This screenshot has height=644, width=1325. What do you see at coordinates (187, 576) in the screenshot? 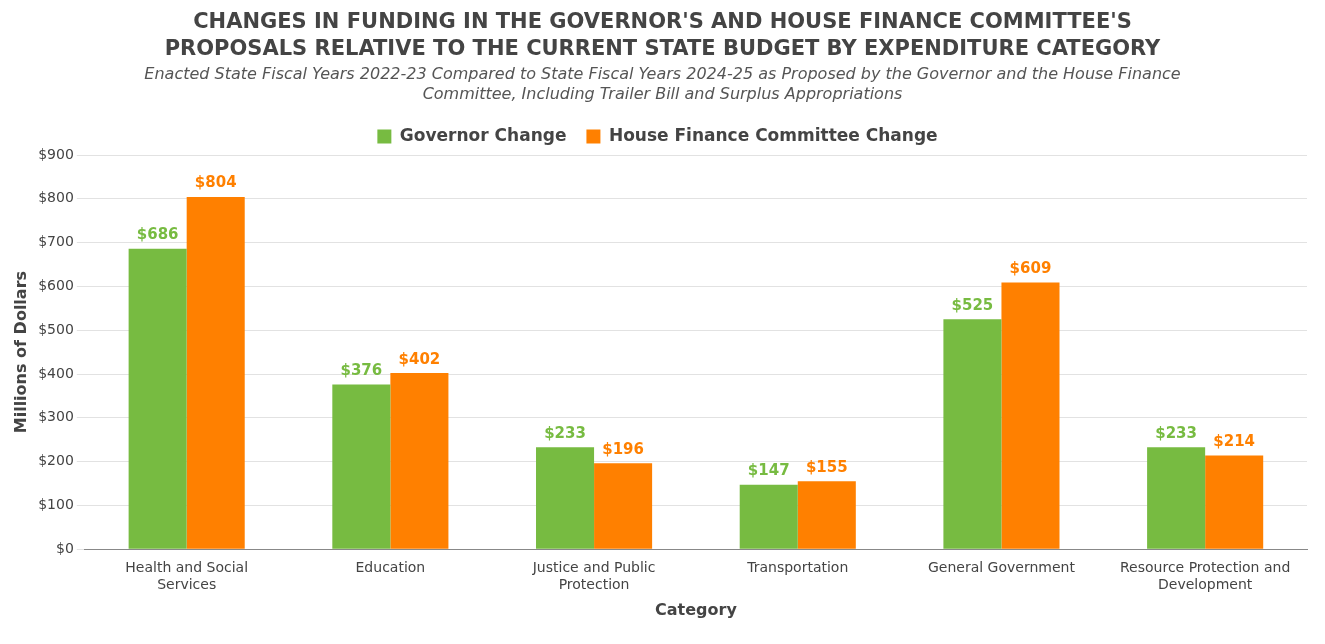
I see `x-tick-label: Health and Social Services` at bounding box center [187, 576].